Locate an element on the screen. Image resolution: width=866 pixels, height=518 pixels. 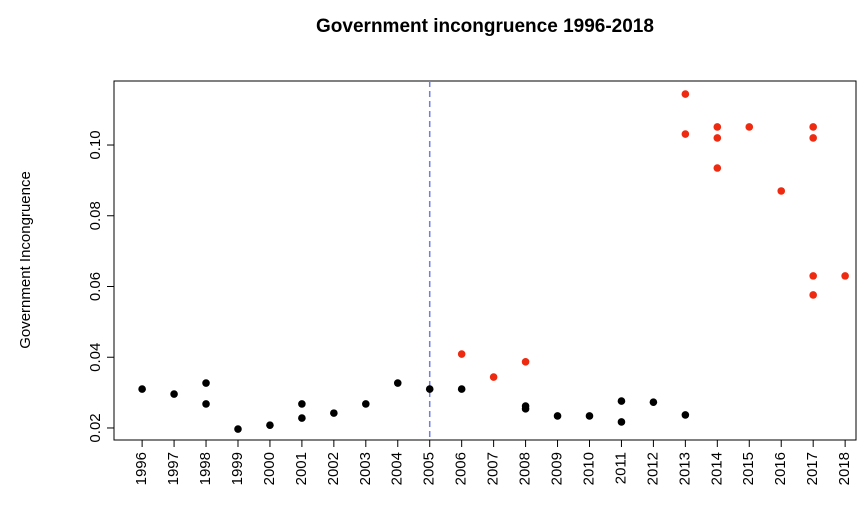
x-tick-label: 2010 is located at coordinates (588, 468).